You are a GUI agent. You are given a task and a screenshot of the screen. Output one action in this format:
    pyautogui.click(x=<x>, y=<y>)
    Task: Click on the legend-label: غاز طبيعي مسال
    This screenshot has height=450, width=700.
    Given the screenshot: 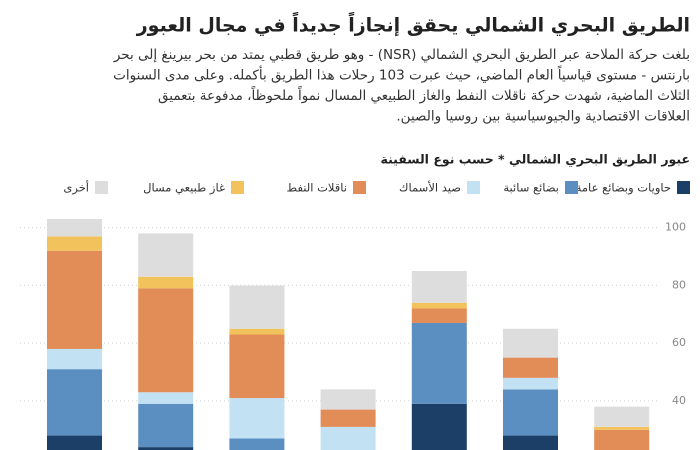 What is the action you would take?
    pyautogui.click(x=184, y=188)
    